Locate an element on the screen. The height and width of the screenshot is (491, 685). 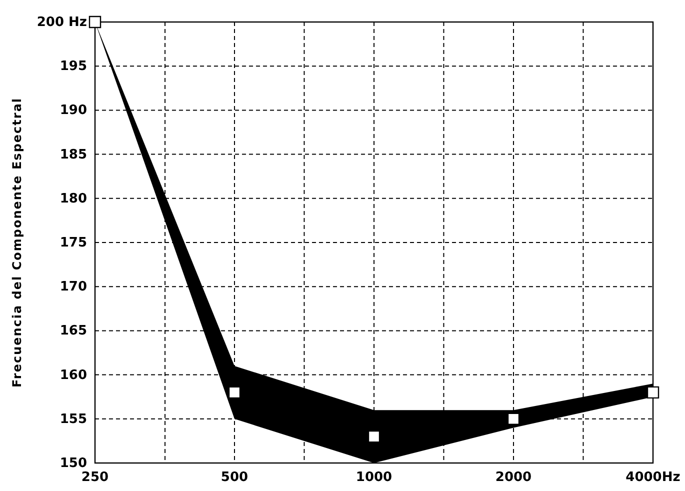
y-axis-title: Frecuencia del Componente Espectral is located at coordinates (17, 242).